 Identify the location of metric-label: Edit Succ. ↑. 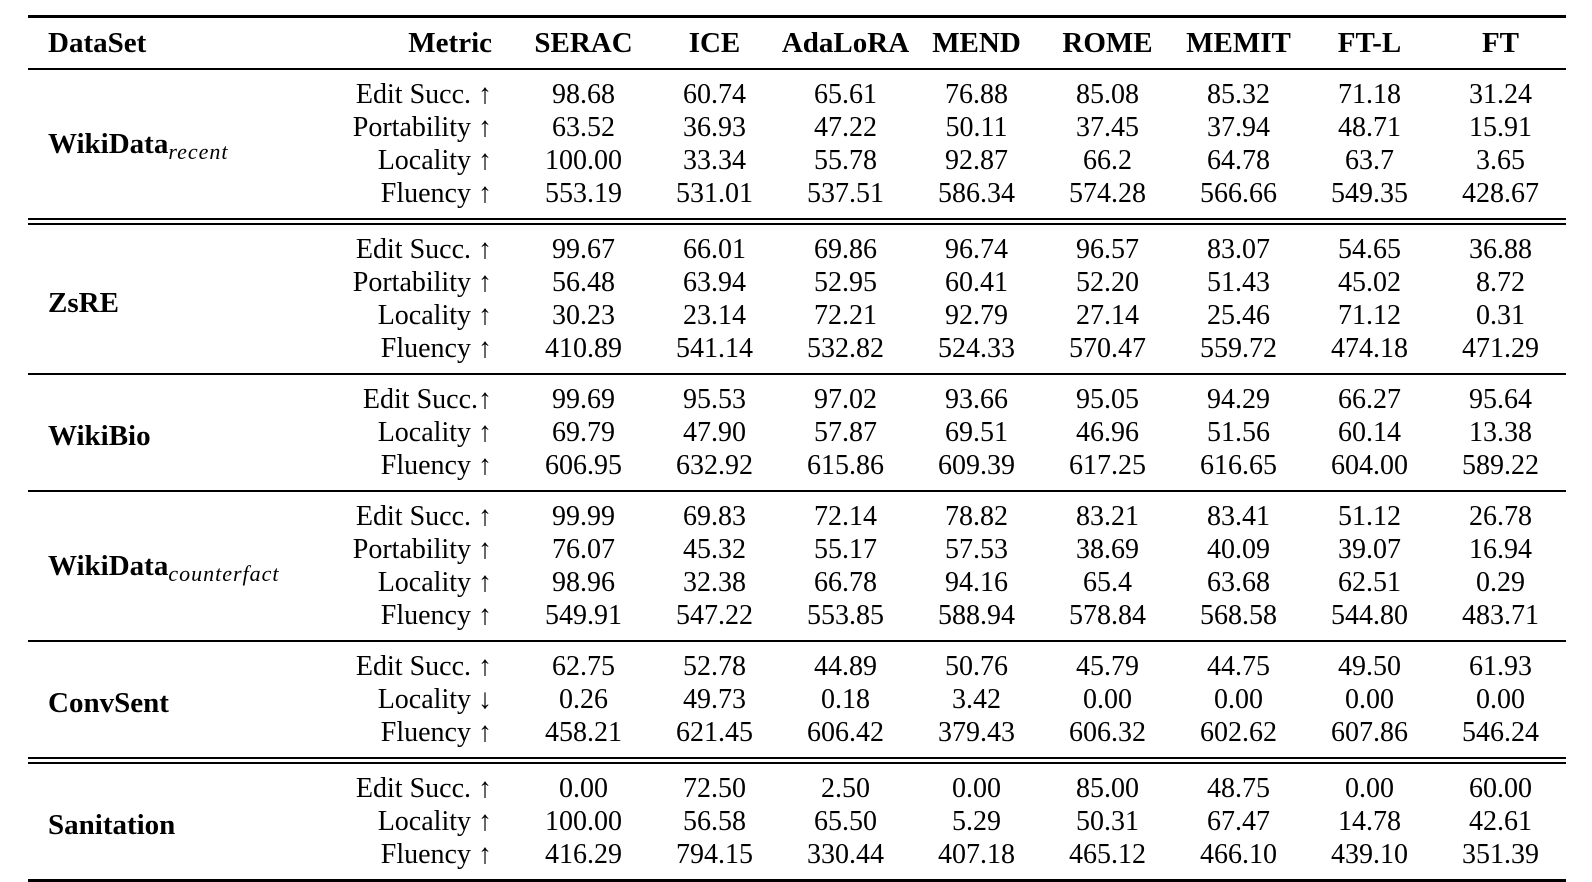
(423, 666).